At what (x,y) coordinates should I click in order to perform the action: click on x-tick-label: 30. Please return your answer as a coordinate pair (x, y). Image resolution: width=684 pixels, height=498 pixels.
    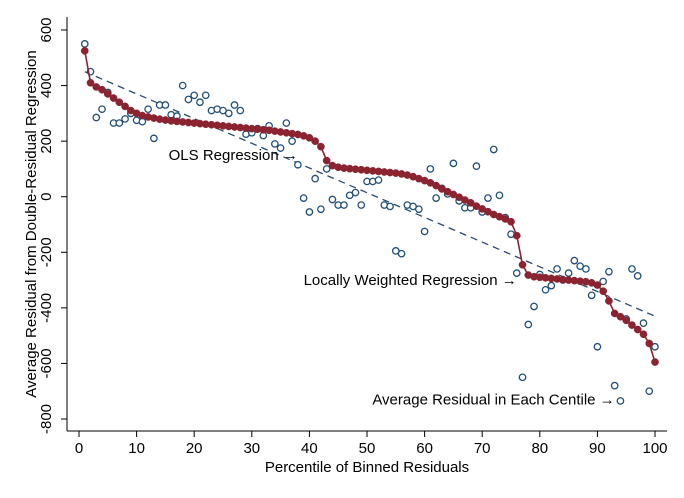
    Looking at the image, I should click on (251, 448).